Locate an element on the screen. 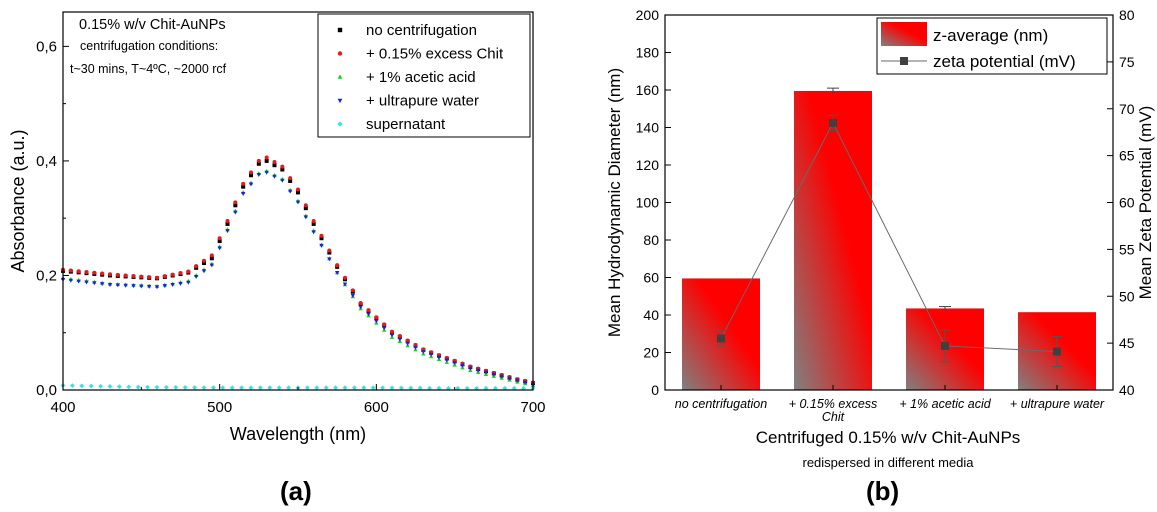  chart-b-legend-bar-swatch is located at coordinates (904, 34).